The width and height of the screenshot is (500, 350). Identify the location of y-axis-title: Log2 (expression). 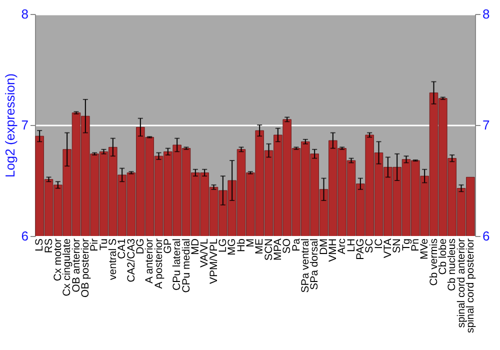
(10, 125).